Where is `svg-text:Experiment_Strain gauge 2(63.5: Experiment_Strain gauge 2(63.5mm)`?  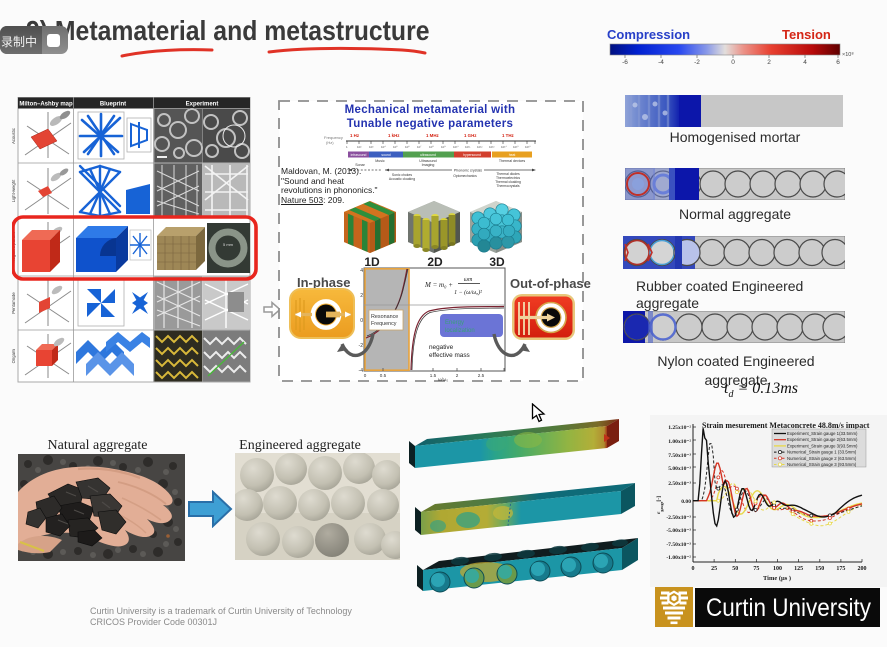
svg-text:Experiment_Strain gauge 2(63.5: Experiment_Strain gauge 2(63.5mm) is located at coordinates (822, 439).